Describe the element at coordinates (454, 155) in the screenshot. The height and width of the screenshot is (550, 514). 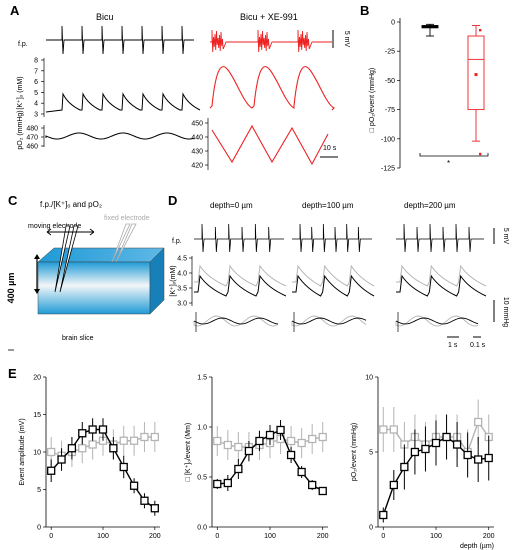
I see `sig-bracket` at that location.